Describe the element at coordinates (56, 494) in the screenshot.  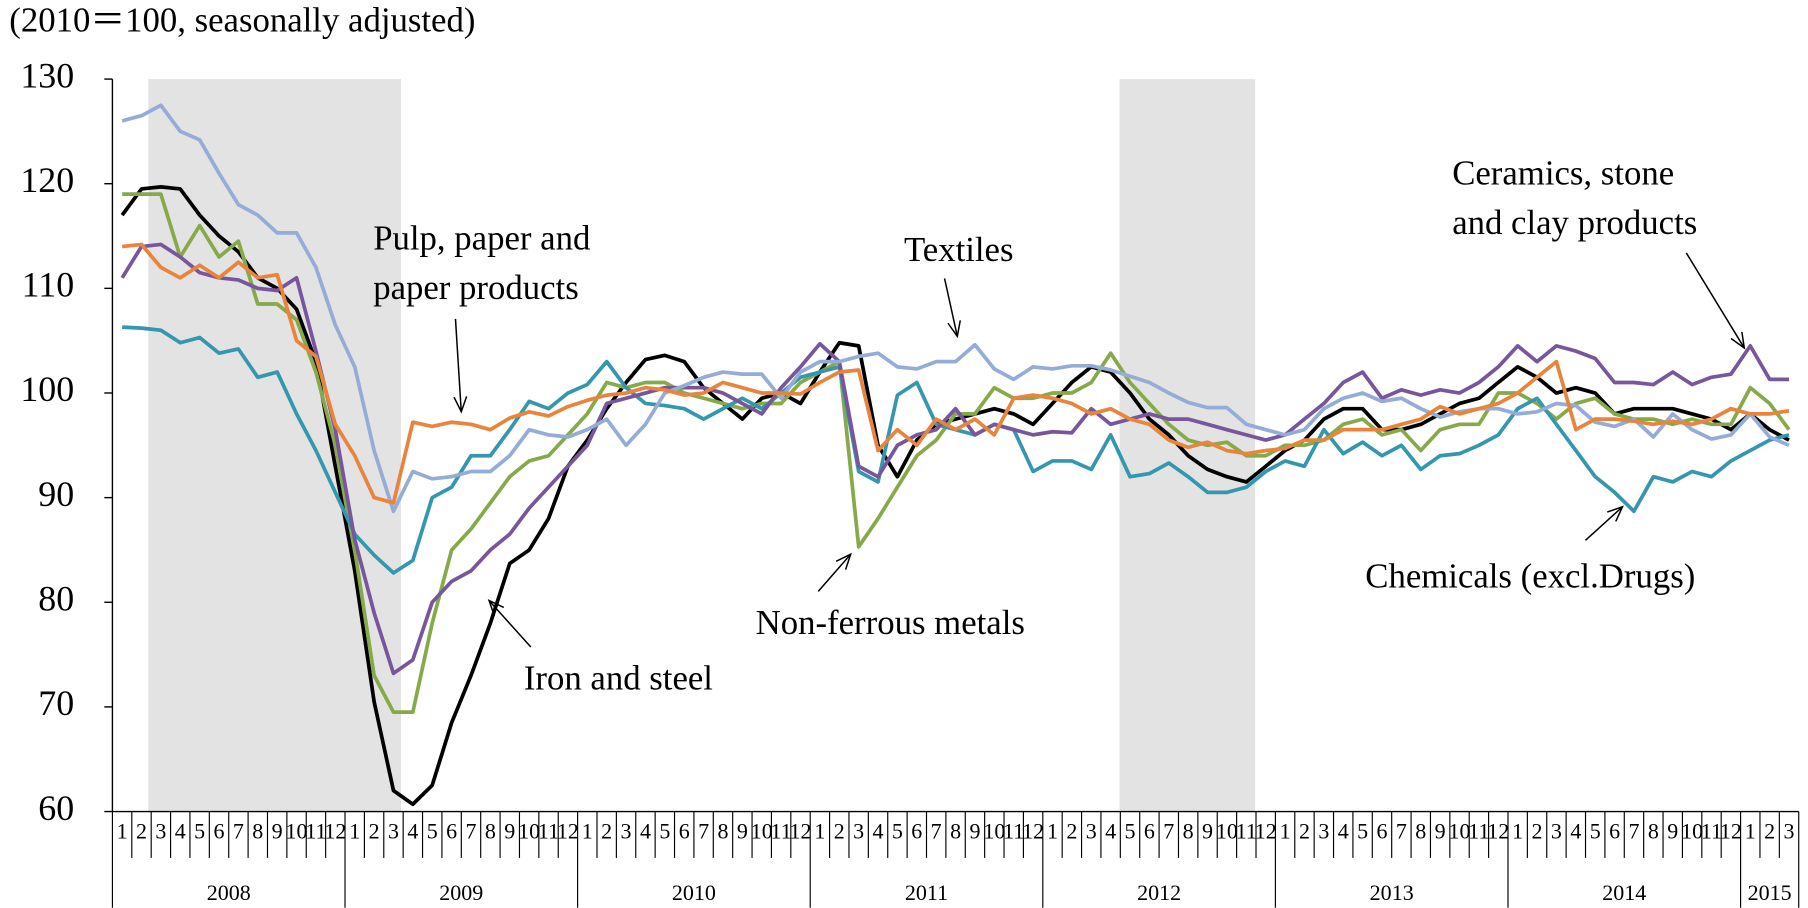
I see `y-tick-label: 90` at that location.